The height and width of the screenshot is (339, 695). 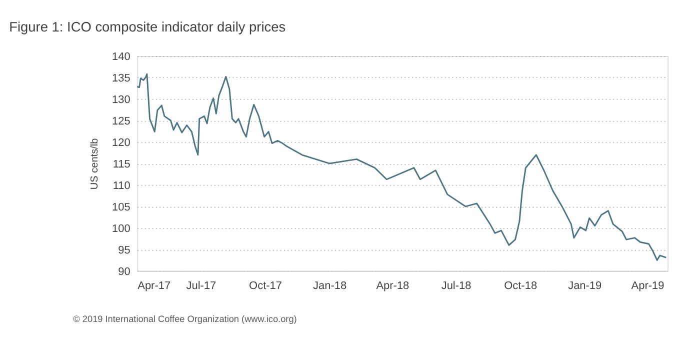 I want to click on x-tick-label: Oct-17, so click(x=265, y=286).